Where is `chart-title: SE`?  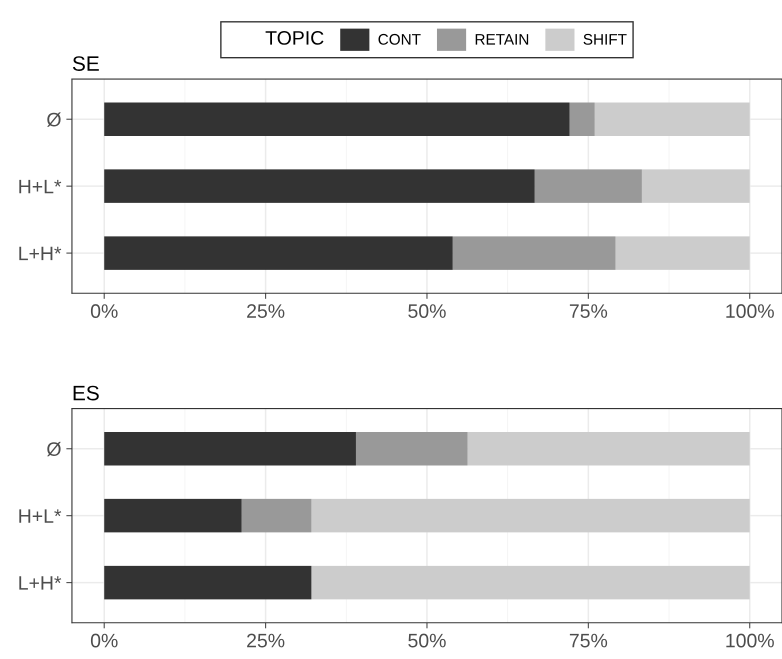
chart-title: SE is located at coordinates (85, 63).